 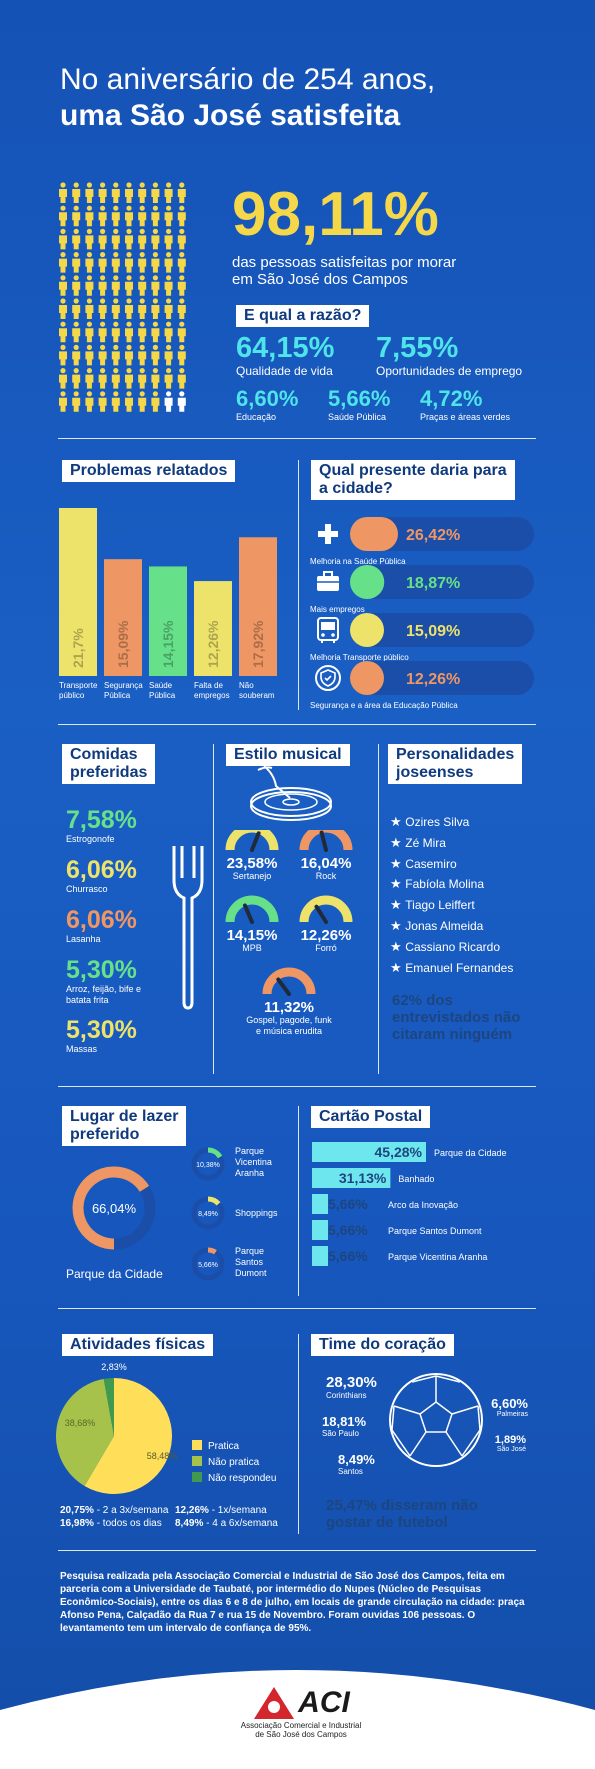 What do you see at coordinates (288, 755) in the screenshot?
I see `music-title: Estilo musical` at bounding box center [288, 755].